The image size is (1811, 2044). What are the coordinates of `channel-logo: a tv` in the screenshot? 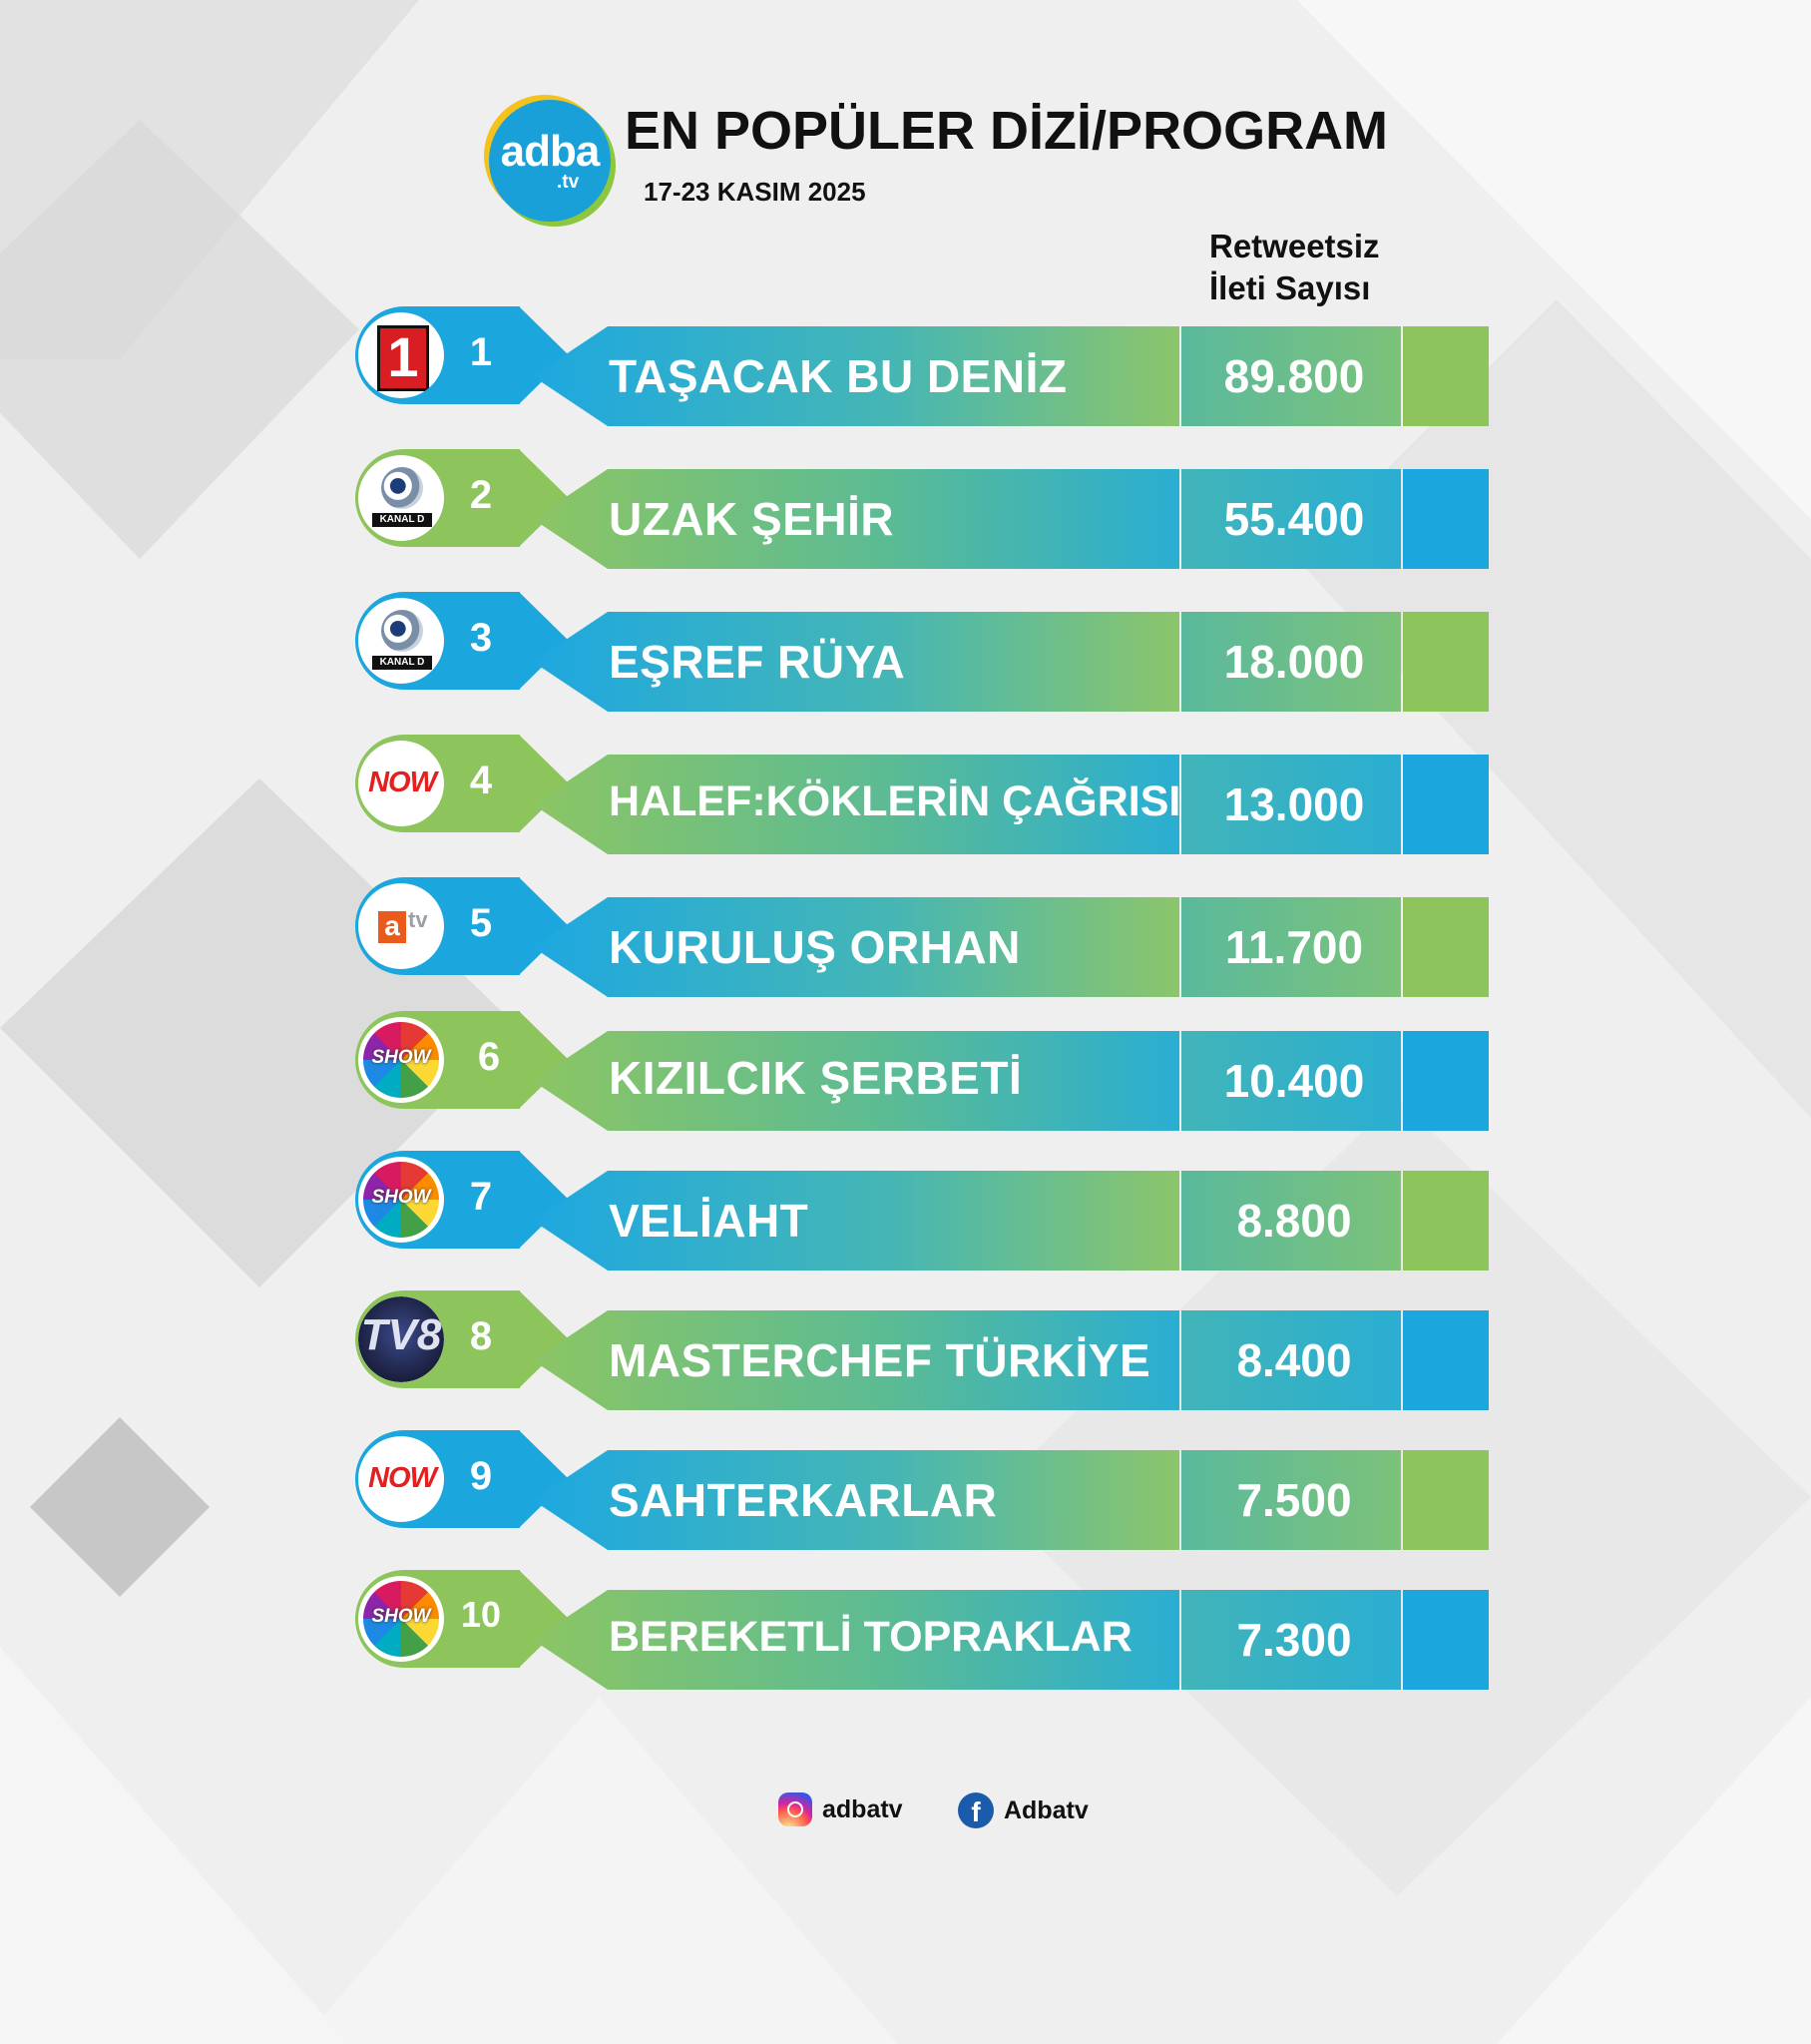 It's located at (401, 926).